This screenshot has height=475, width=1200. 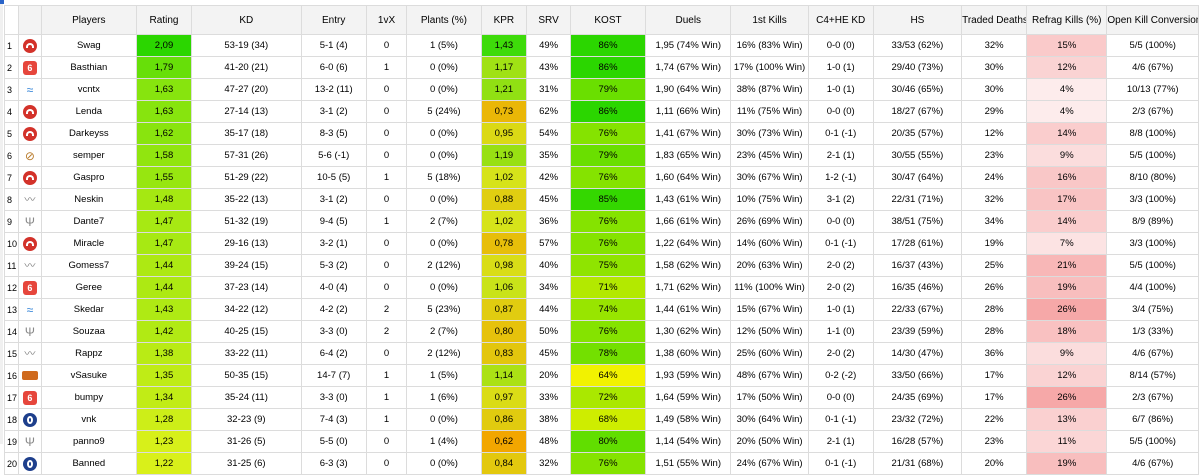 I want to click on cell-player: vSasuke, so click(x=89, y=375).